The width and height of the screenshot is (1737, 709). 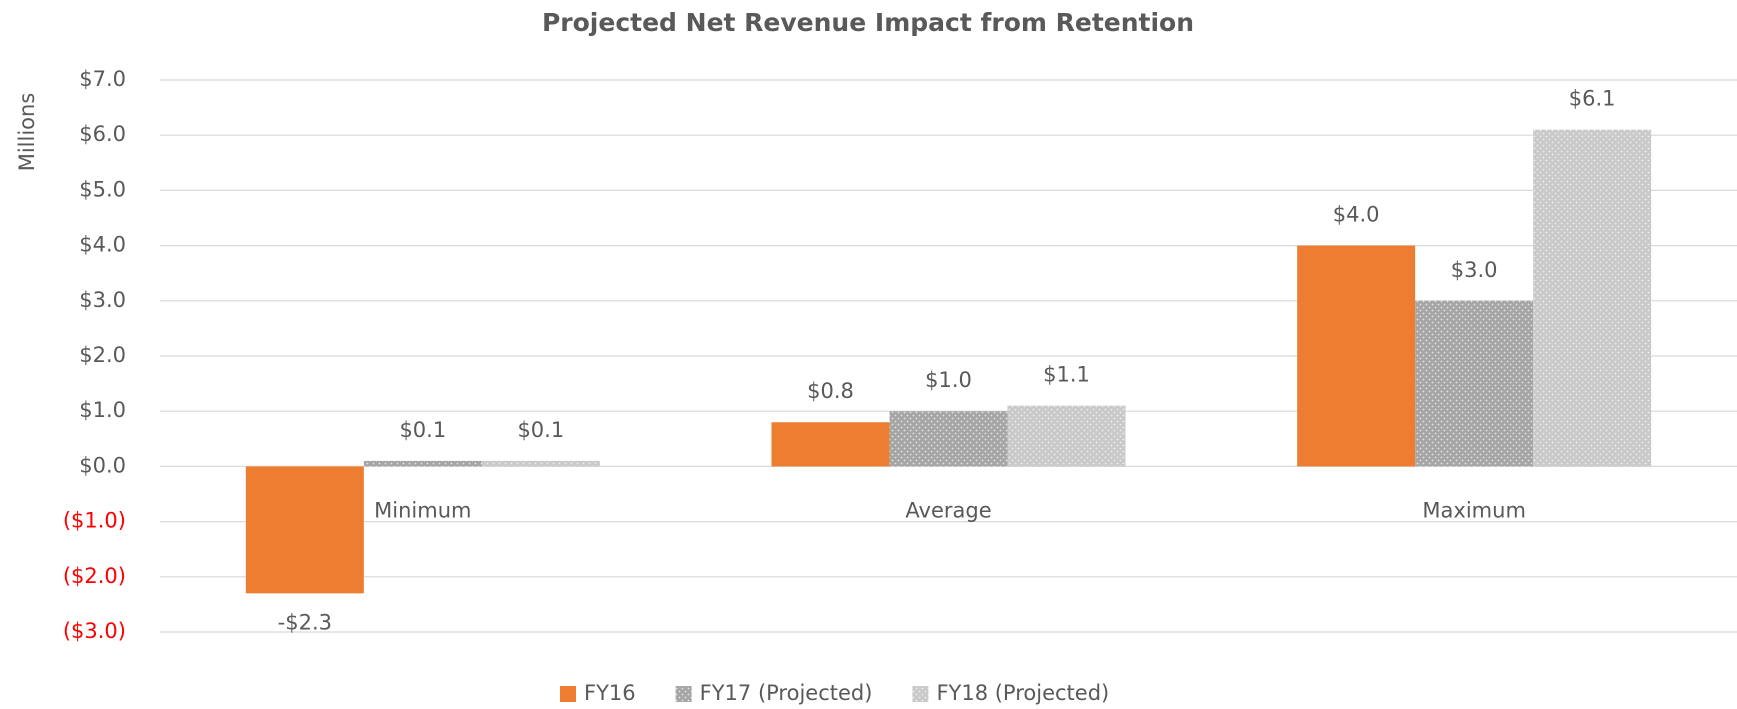 I want to click on legend-label: FY17 (Projected), so click(x=786, y=693).